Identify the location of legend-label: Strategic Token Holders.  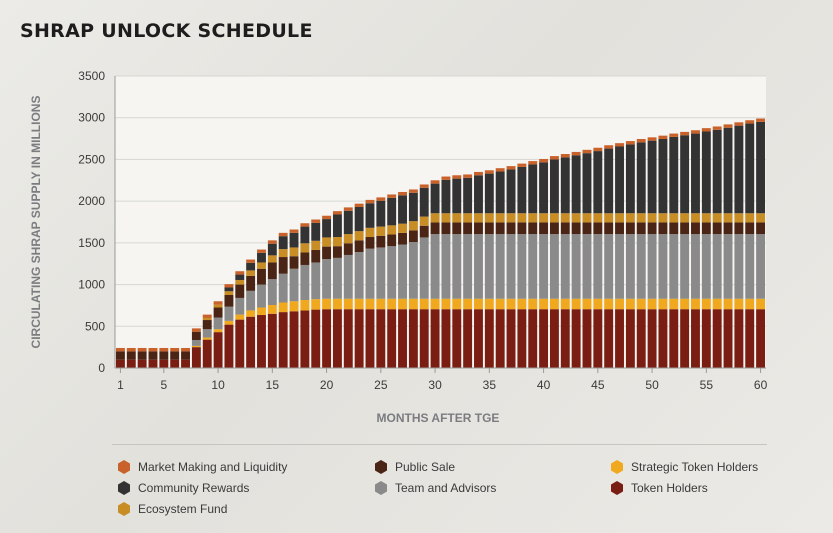
(695, 467).